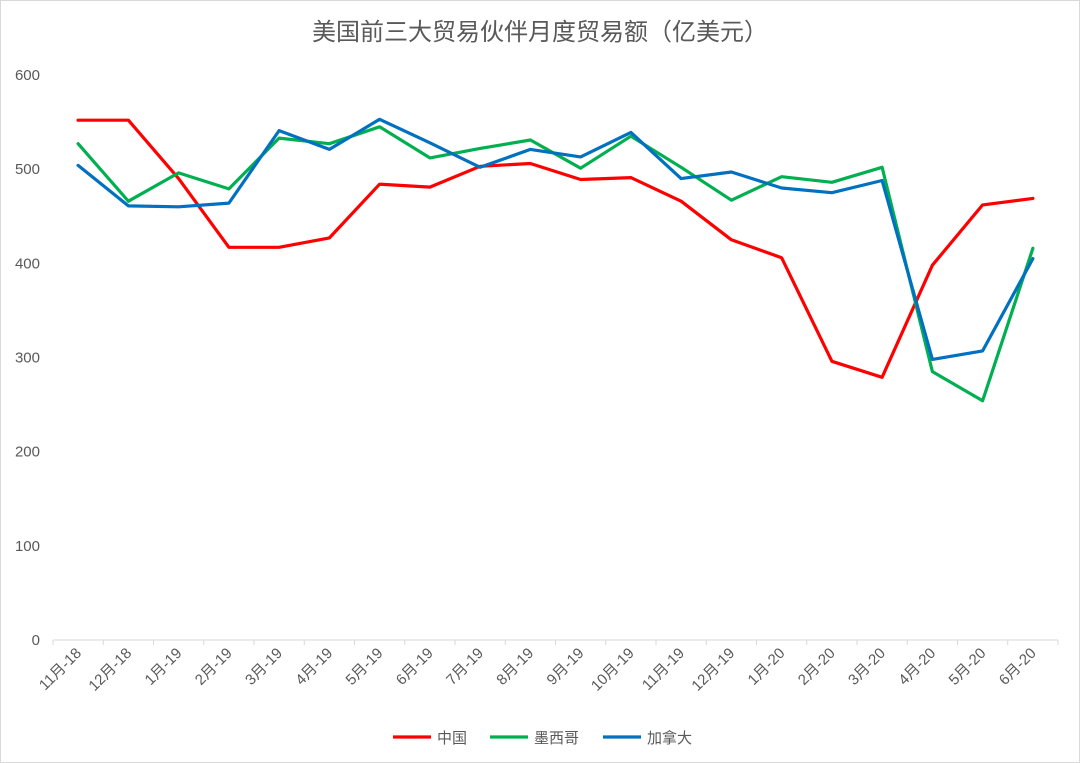 The width and height of the screenshot is (1080, 763). I want to click on y-tick-label: 500, so click(27, 169).